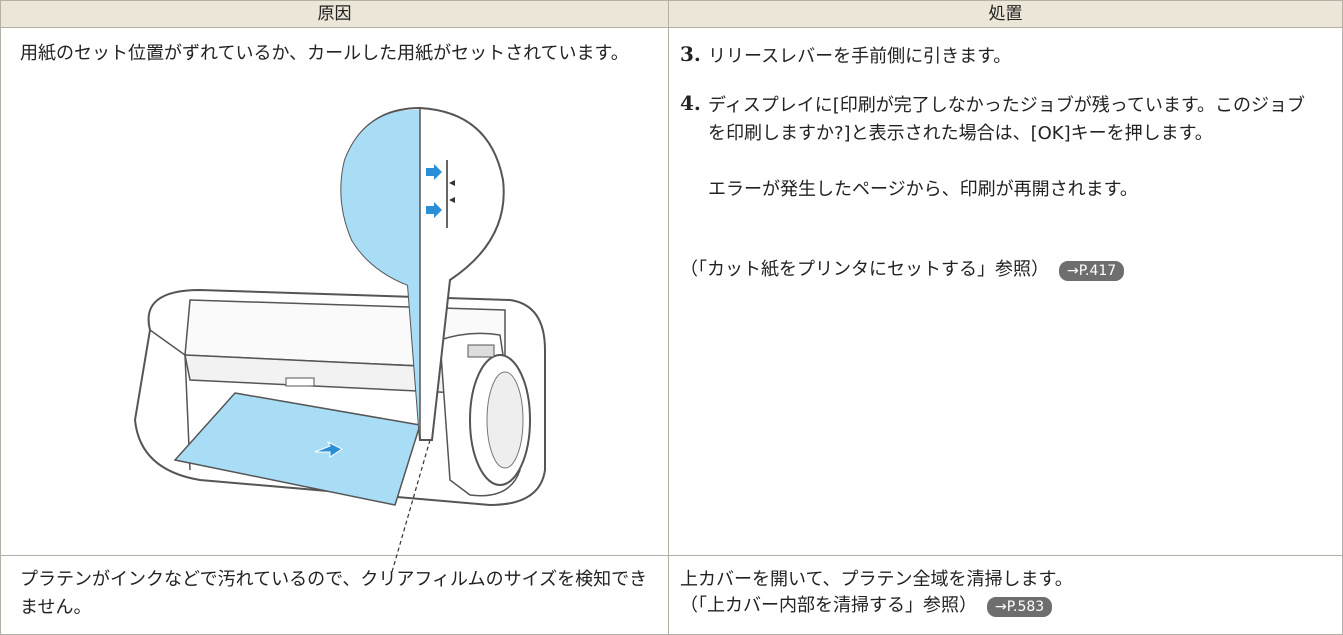 The width and height of the screenshot is (1343, 635). Describe the element at coordinates (1092, 271) in the screenshot. I see `page-link: →P.417` at that location.